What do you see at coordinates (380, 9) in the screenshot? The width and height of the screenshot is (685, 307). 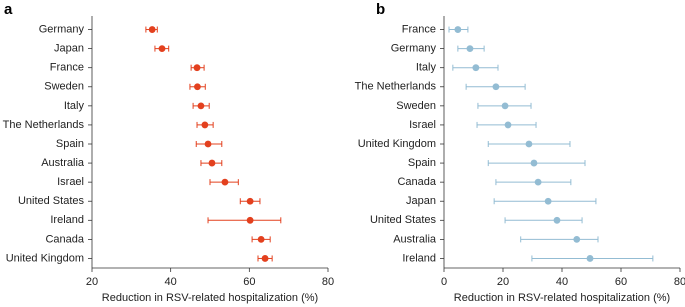 I see `panel-label: b` at bounding box center [380, 9].